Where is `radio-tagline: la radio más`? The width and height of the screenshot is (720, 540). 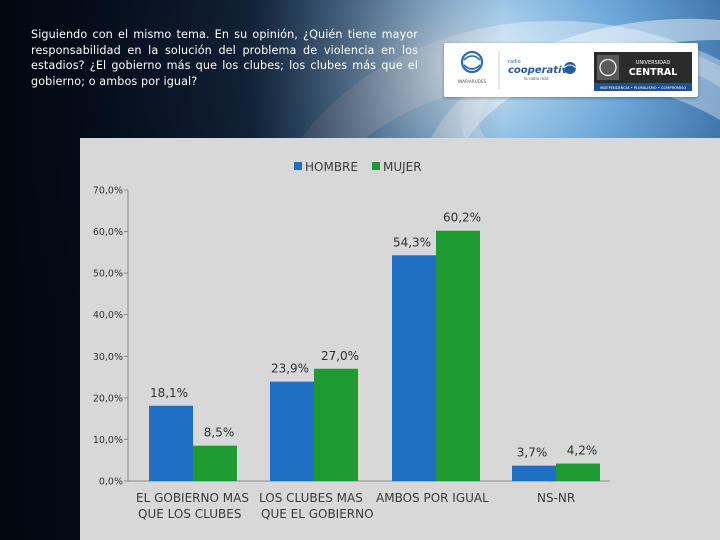
radio-tagline: la radio más is located at coordinates (536, 78).